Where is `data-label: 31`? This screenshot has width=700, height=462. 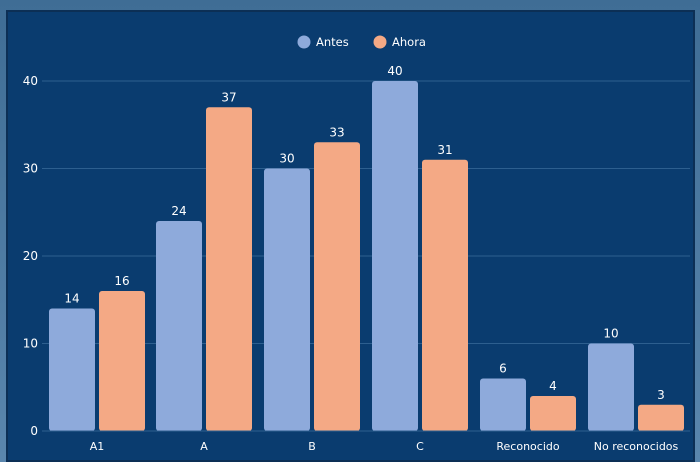 data-label: 31 is located at coordinates (444, 150).